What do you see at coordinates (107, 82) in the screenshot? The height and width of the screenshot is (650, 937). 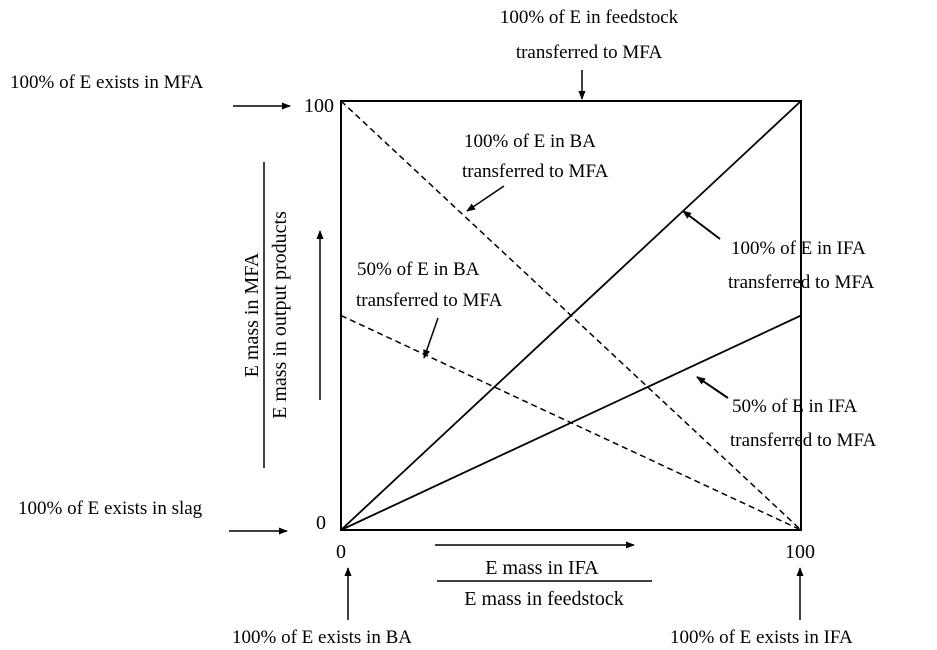 I see `note-exists-mfa: 100% of E exists in MFA` at bounding box center [107, 82].